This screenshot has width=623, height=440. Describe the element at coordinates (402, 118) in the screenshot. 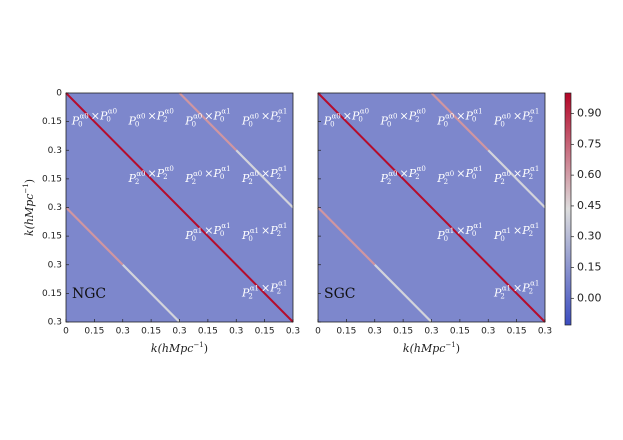

I see `block-label: P0α0 ×P2α0` at that location.